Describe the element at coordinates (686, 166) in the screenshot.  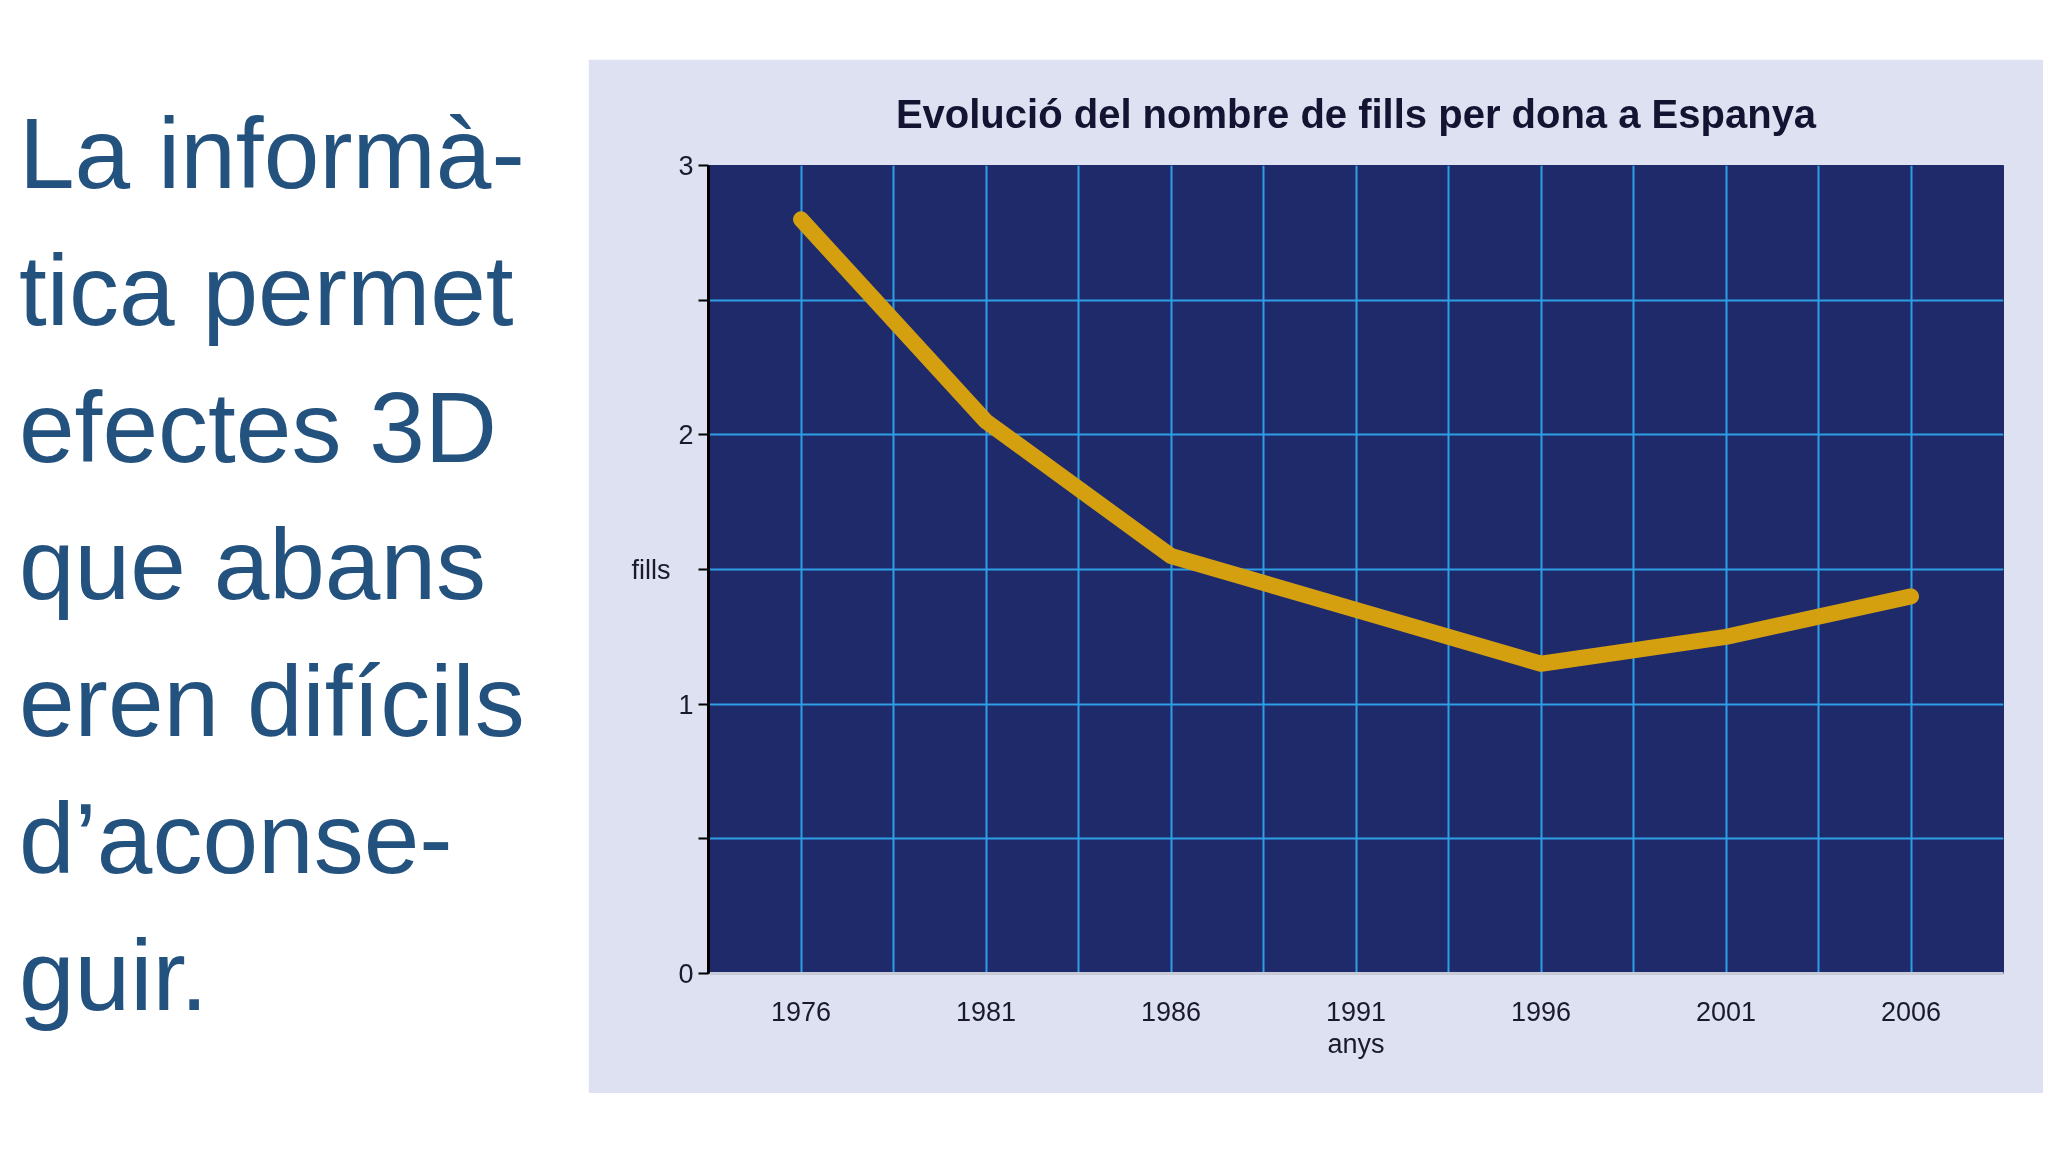
I see `y-tick-label: 3` at that location.